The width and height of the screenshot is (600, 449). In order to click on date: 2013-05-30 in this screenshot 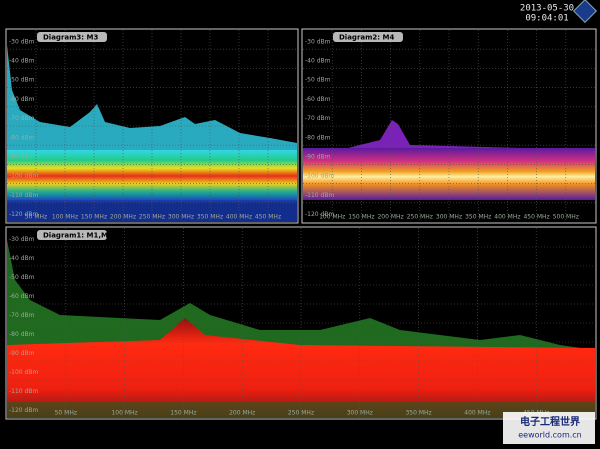, I will do `click(547, 9)`.